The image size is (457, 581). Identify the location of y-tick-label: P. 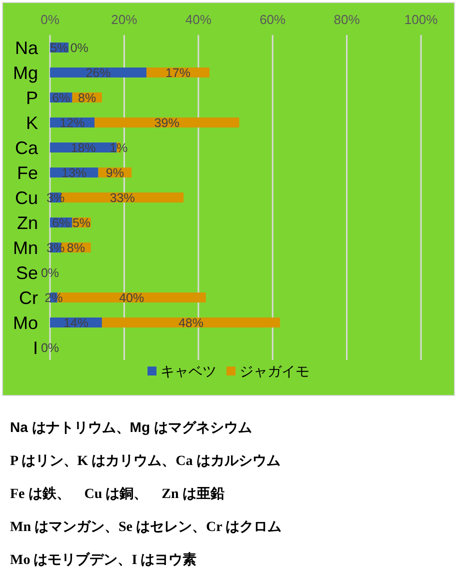
(32, 98).